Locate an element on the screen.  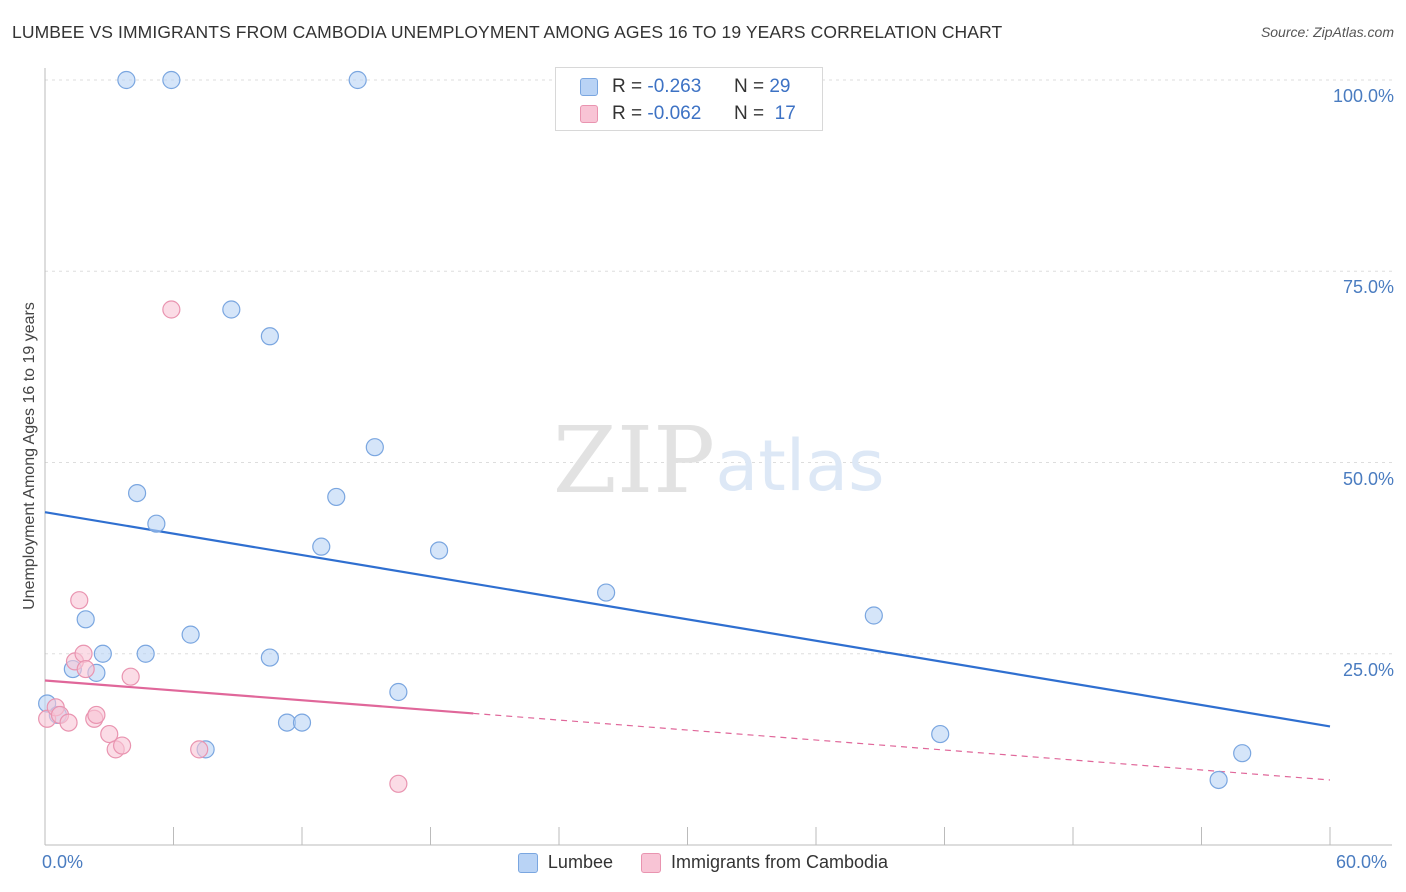
lumbee-swatch is located at coordinates (589, 87).